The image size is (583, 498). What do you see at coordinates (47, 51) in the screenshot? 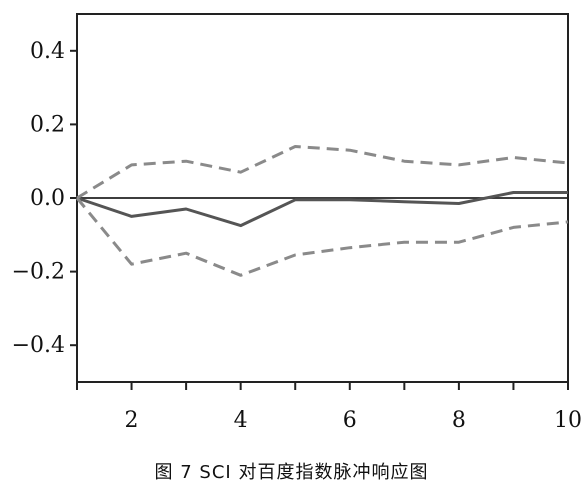
I see `y-tick-label: 0.4` at bounding box center [47, 51].